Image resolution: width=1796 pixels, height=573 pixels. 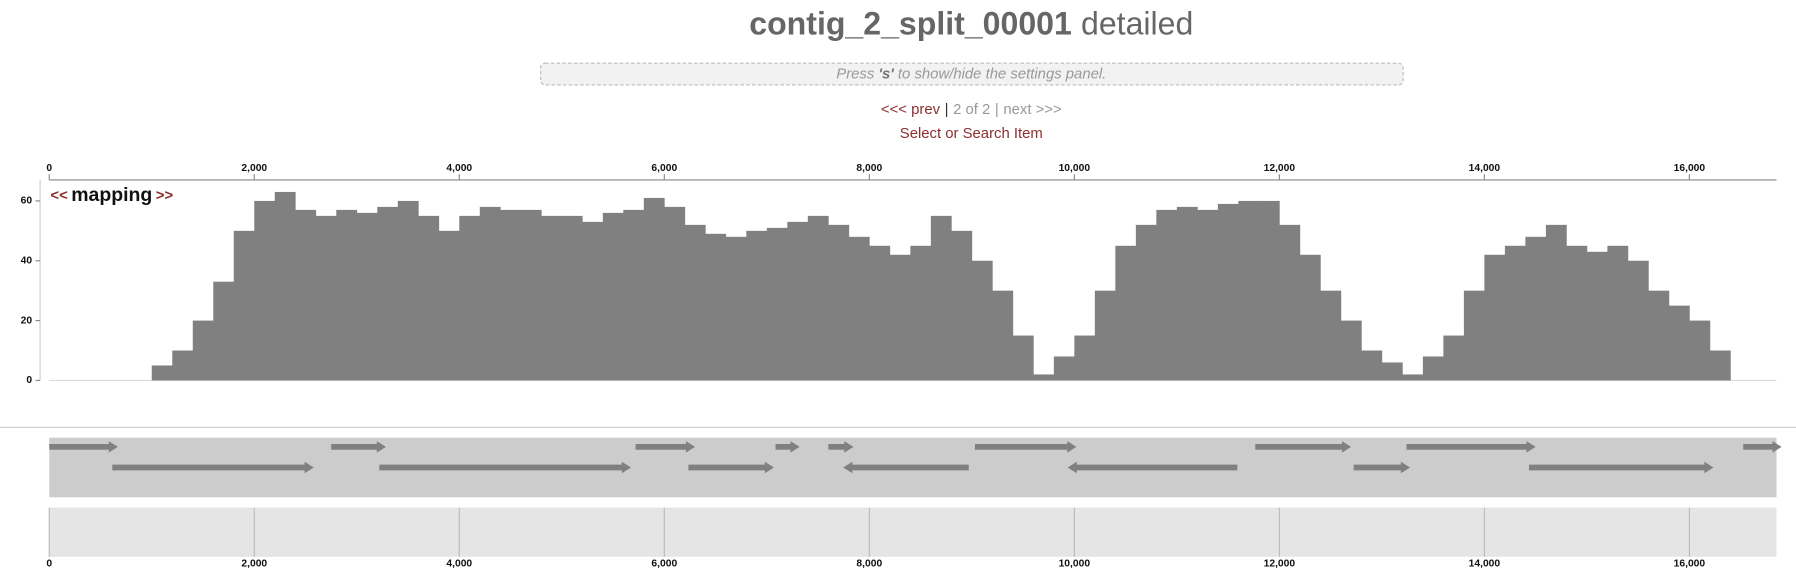 What do you see at coordinates (49, 563) in the screenshot?
I see `x-tick-label: 0` at bounding box center [49, 563].